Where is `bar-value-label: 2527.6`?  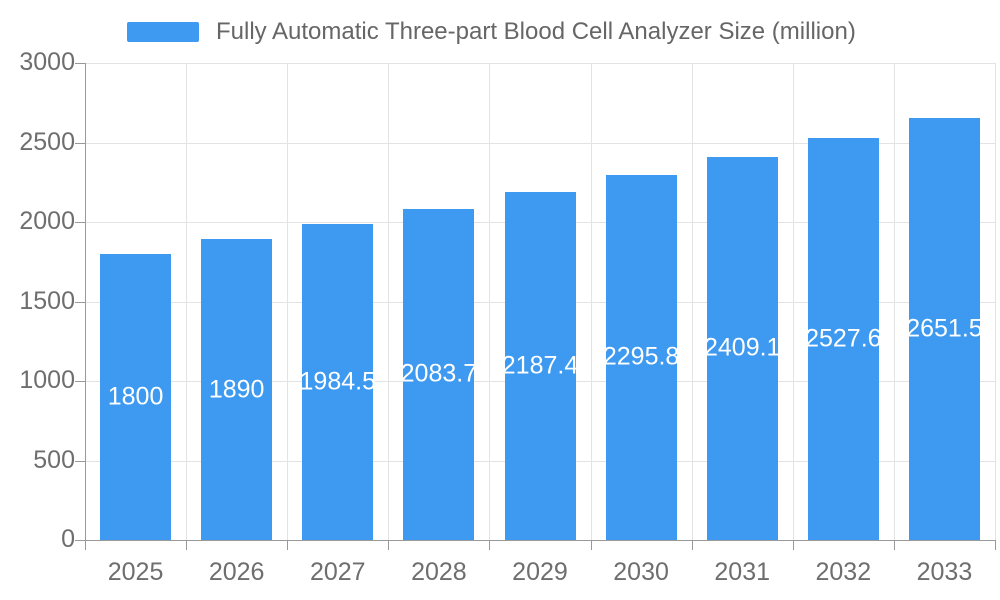
bar-value-label: 2527.6 is located at coordinates (843, 338).